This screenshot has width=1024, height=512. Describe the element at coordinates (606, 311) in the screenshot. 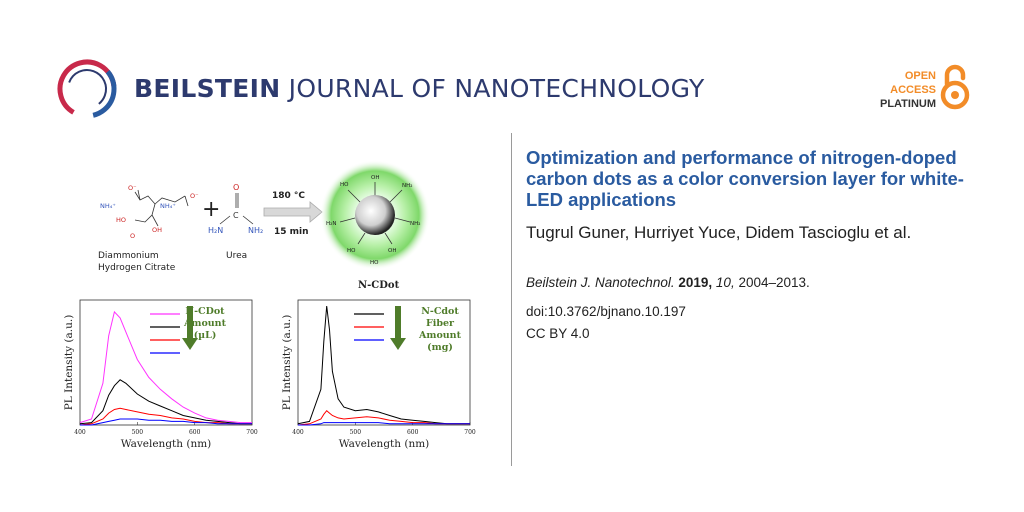

I see `doi-link: doi:10.3762/bjnano.10.197` at that location.